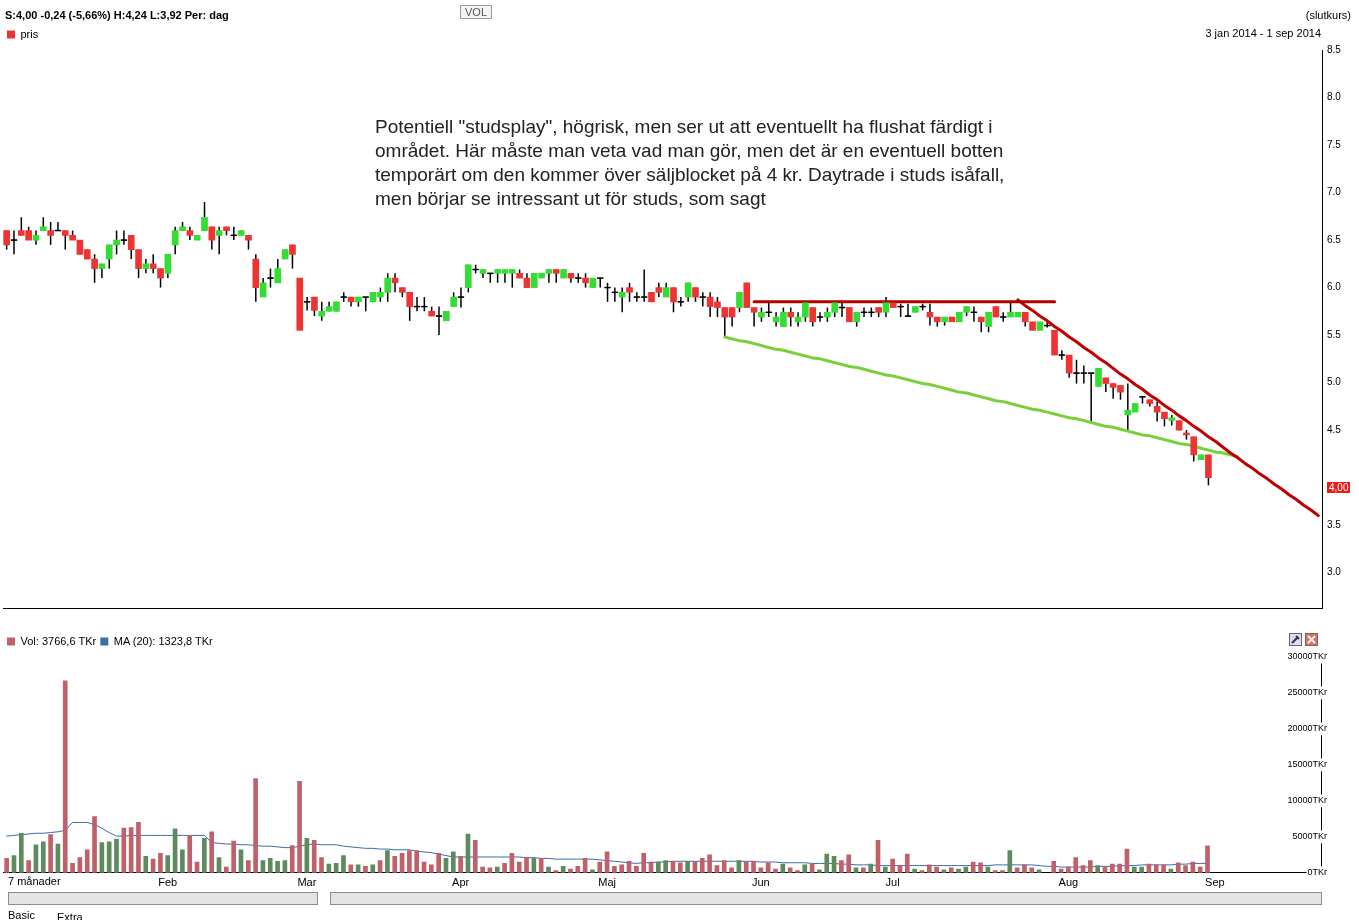 This screenshot has height=920, width=1359. What do you see at coordinates (1307, 692) in the screenshot?
I see `y-tick-label: 25000TKr` at bounding box center [1307, 692].